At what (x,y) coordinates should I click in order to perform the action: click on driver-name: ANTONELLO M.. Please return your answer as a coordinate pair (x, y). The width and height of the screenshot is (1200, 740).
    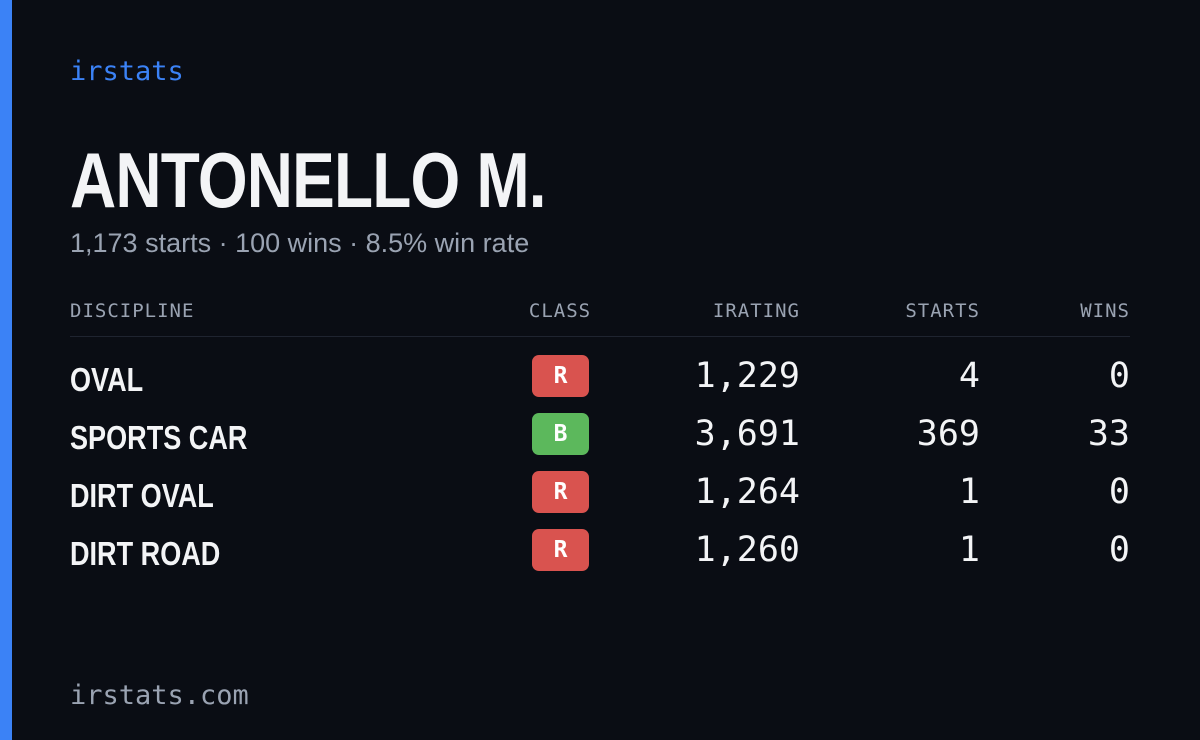
    Looking at the image, I should click on (308, 180).